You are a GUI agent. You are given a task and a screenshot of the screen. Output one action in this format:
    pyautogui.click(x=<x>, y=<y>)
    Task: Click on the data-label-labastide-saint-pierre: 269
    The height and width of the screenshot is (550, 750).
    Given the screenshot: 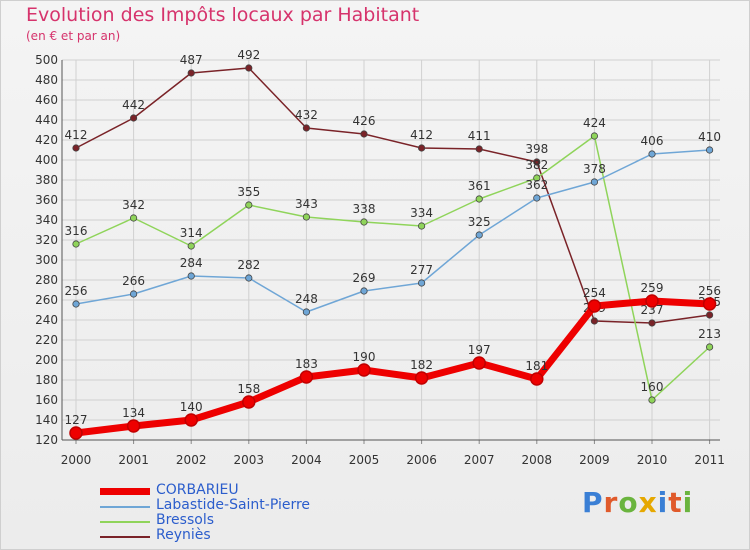 What is the action you would take?
    pyautogui.click(x=364, y=278)
    